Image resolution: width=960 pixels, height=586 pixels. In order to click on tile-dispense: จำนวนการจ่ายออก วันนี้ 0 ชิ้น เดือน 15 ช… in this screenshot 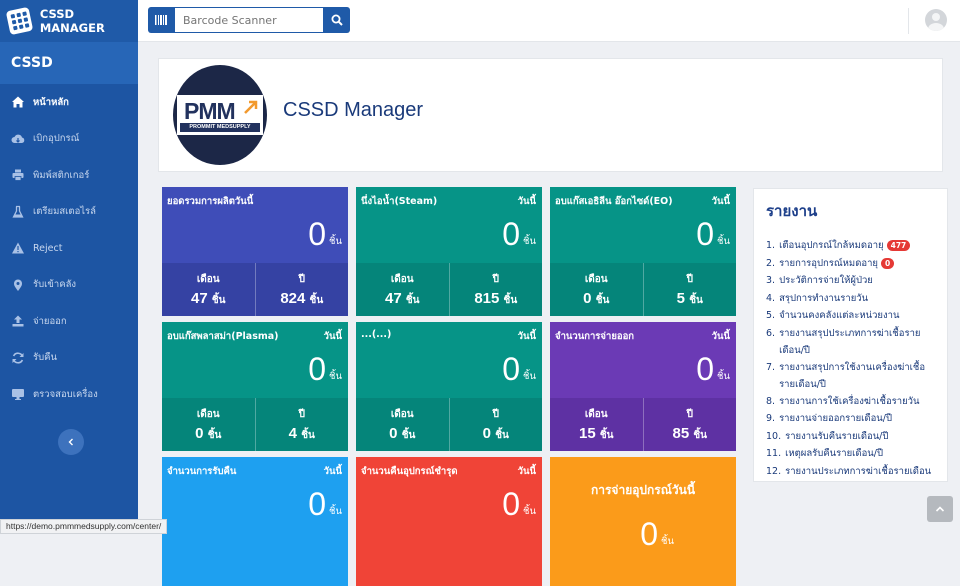, I will do `click(643, 386)`.